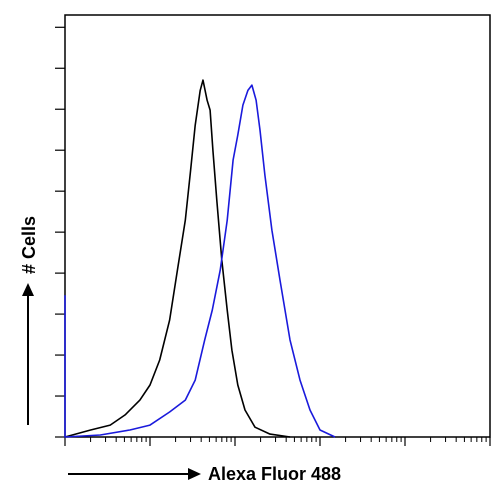  I want to click on x-arrow-head, so click(194, 474).